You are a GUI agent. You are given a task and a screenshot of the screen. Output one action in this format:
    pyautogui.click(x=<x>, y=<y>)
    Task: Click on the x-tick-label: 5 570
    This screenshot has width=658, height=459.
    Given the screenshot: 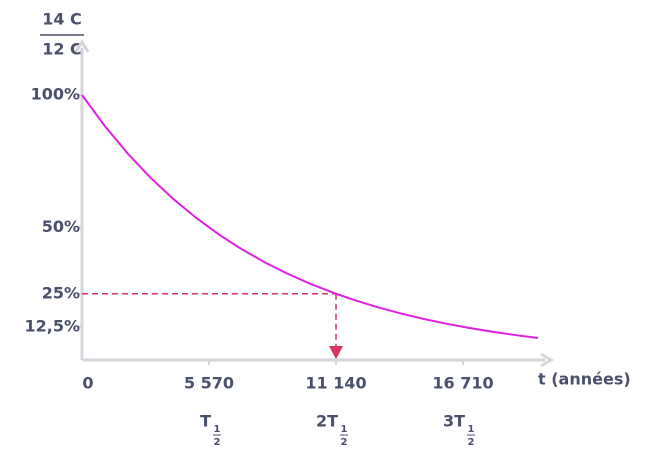 What is the action you would take?
    pyautogui.click(x=209, y=383)
    